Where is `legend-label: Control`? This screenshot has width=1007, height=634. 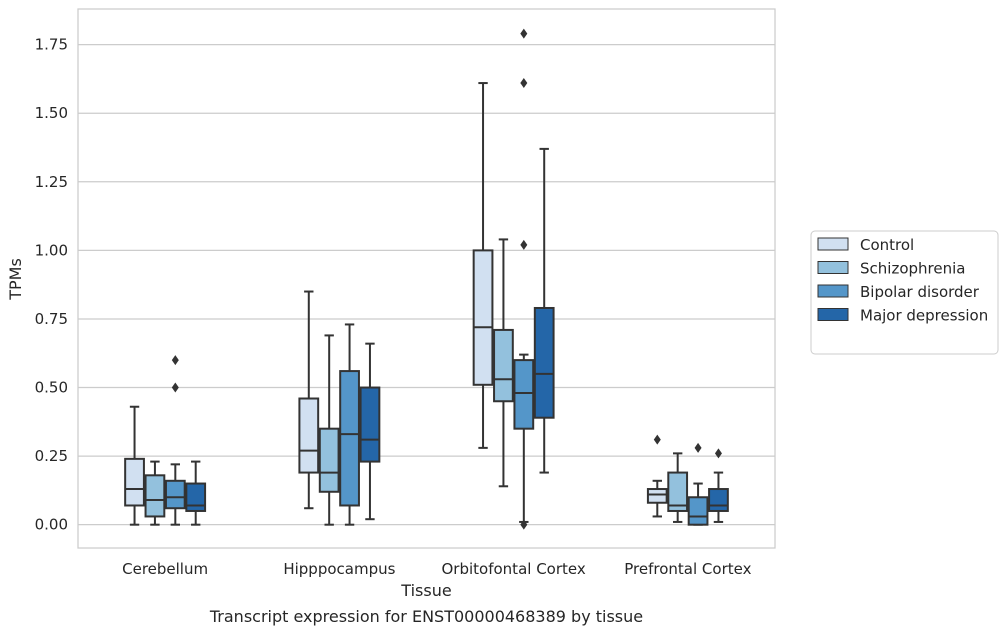 legend-label: Control is located at coordinates (887, 245).